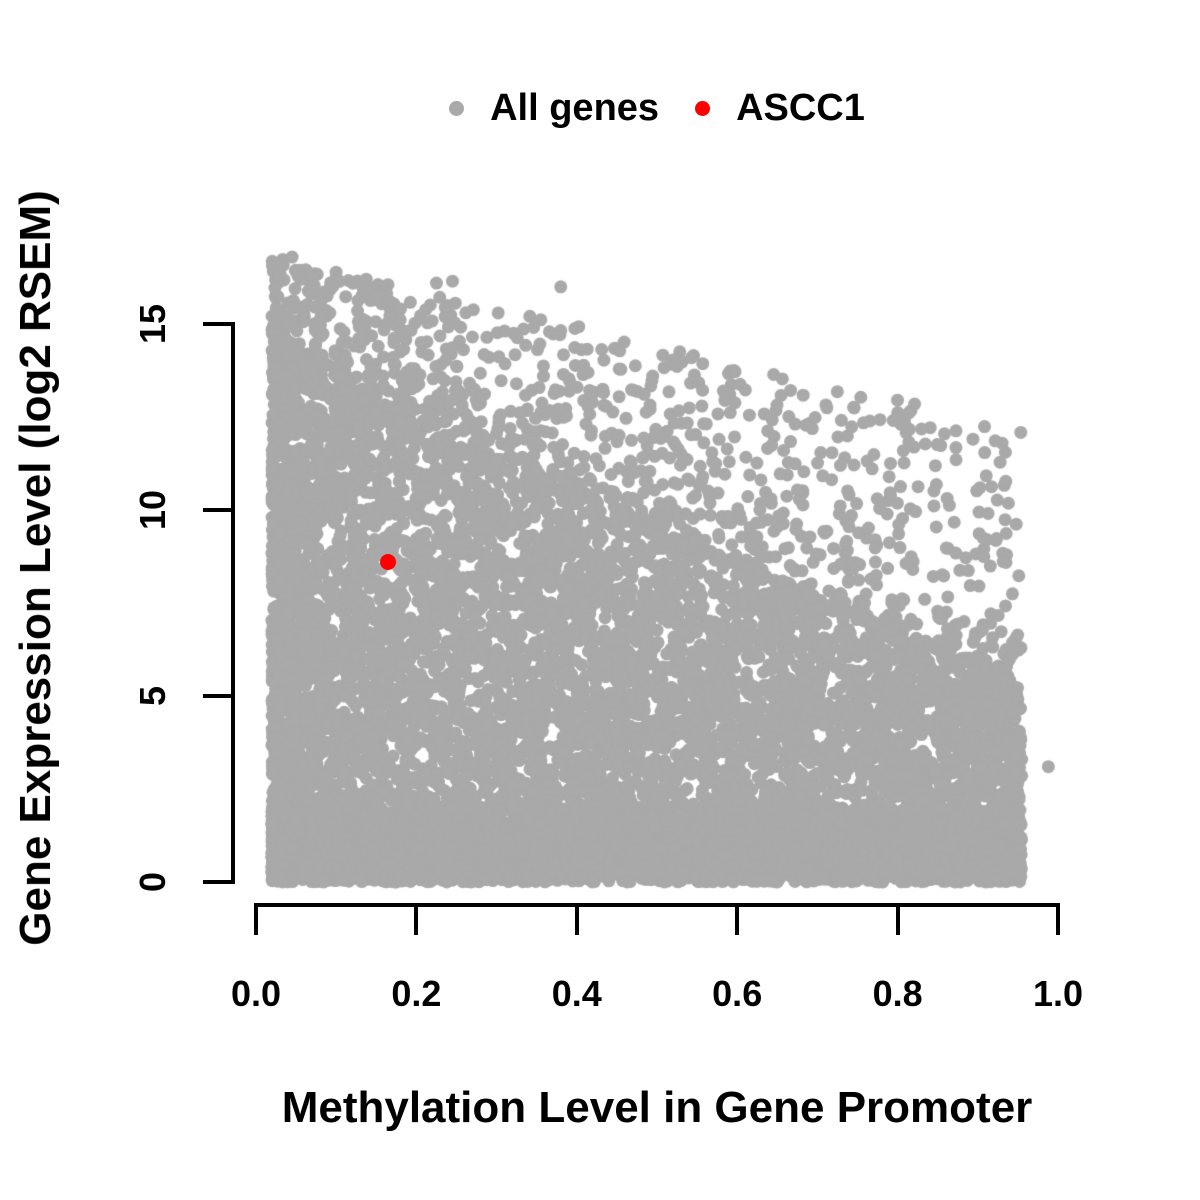 This screenshot has width=1200, height=1200. What do you see at coordinates (256, 993) in the screenshot?
I see `x-tick-label: 0.0` at bounding box center [256, 993].